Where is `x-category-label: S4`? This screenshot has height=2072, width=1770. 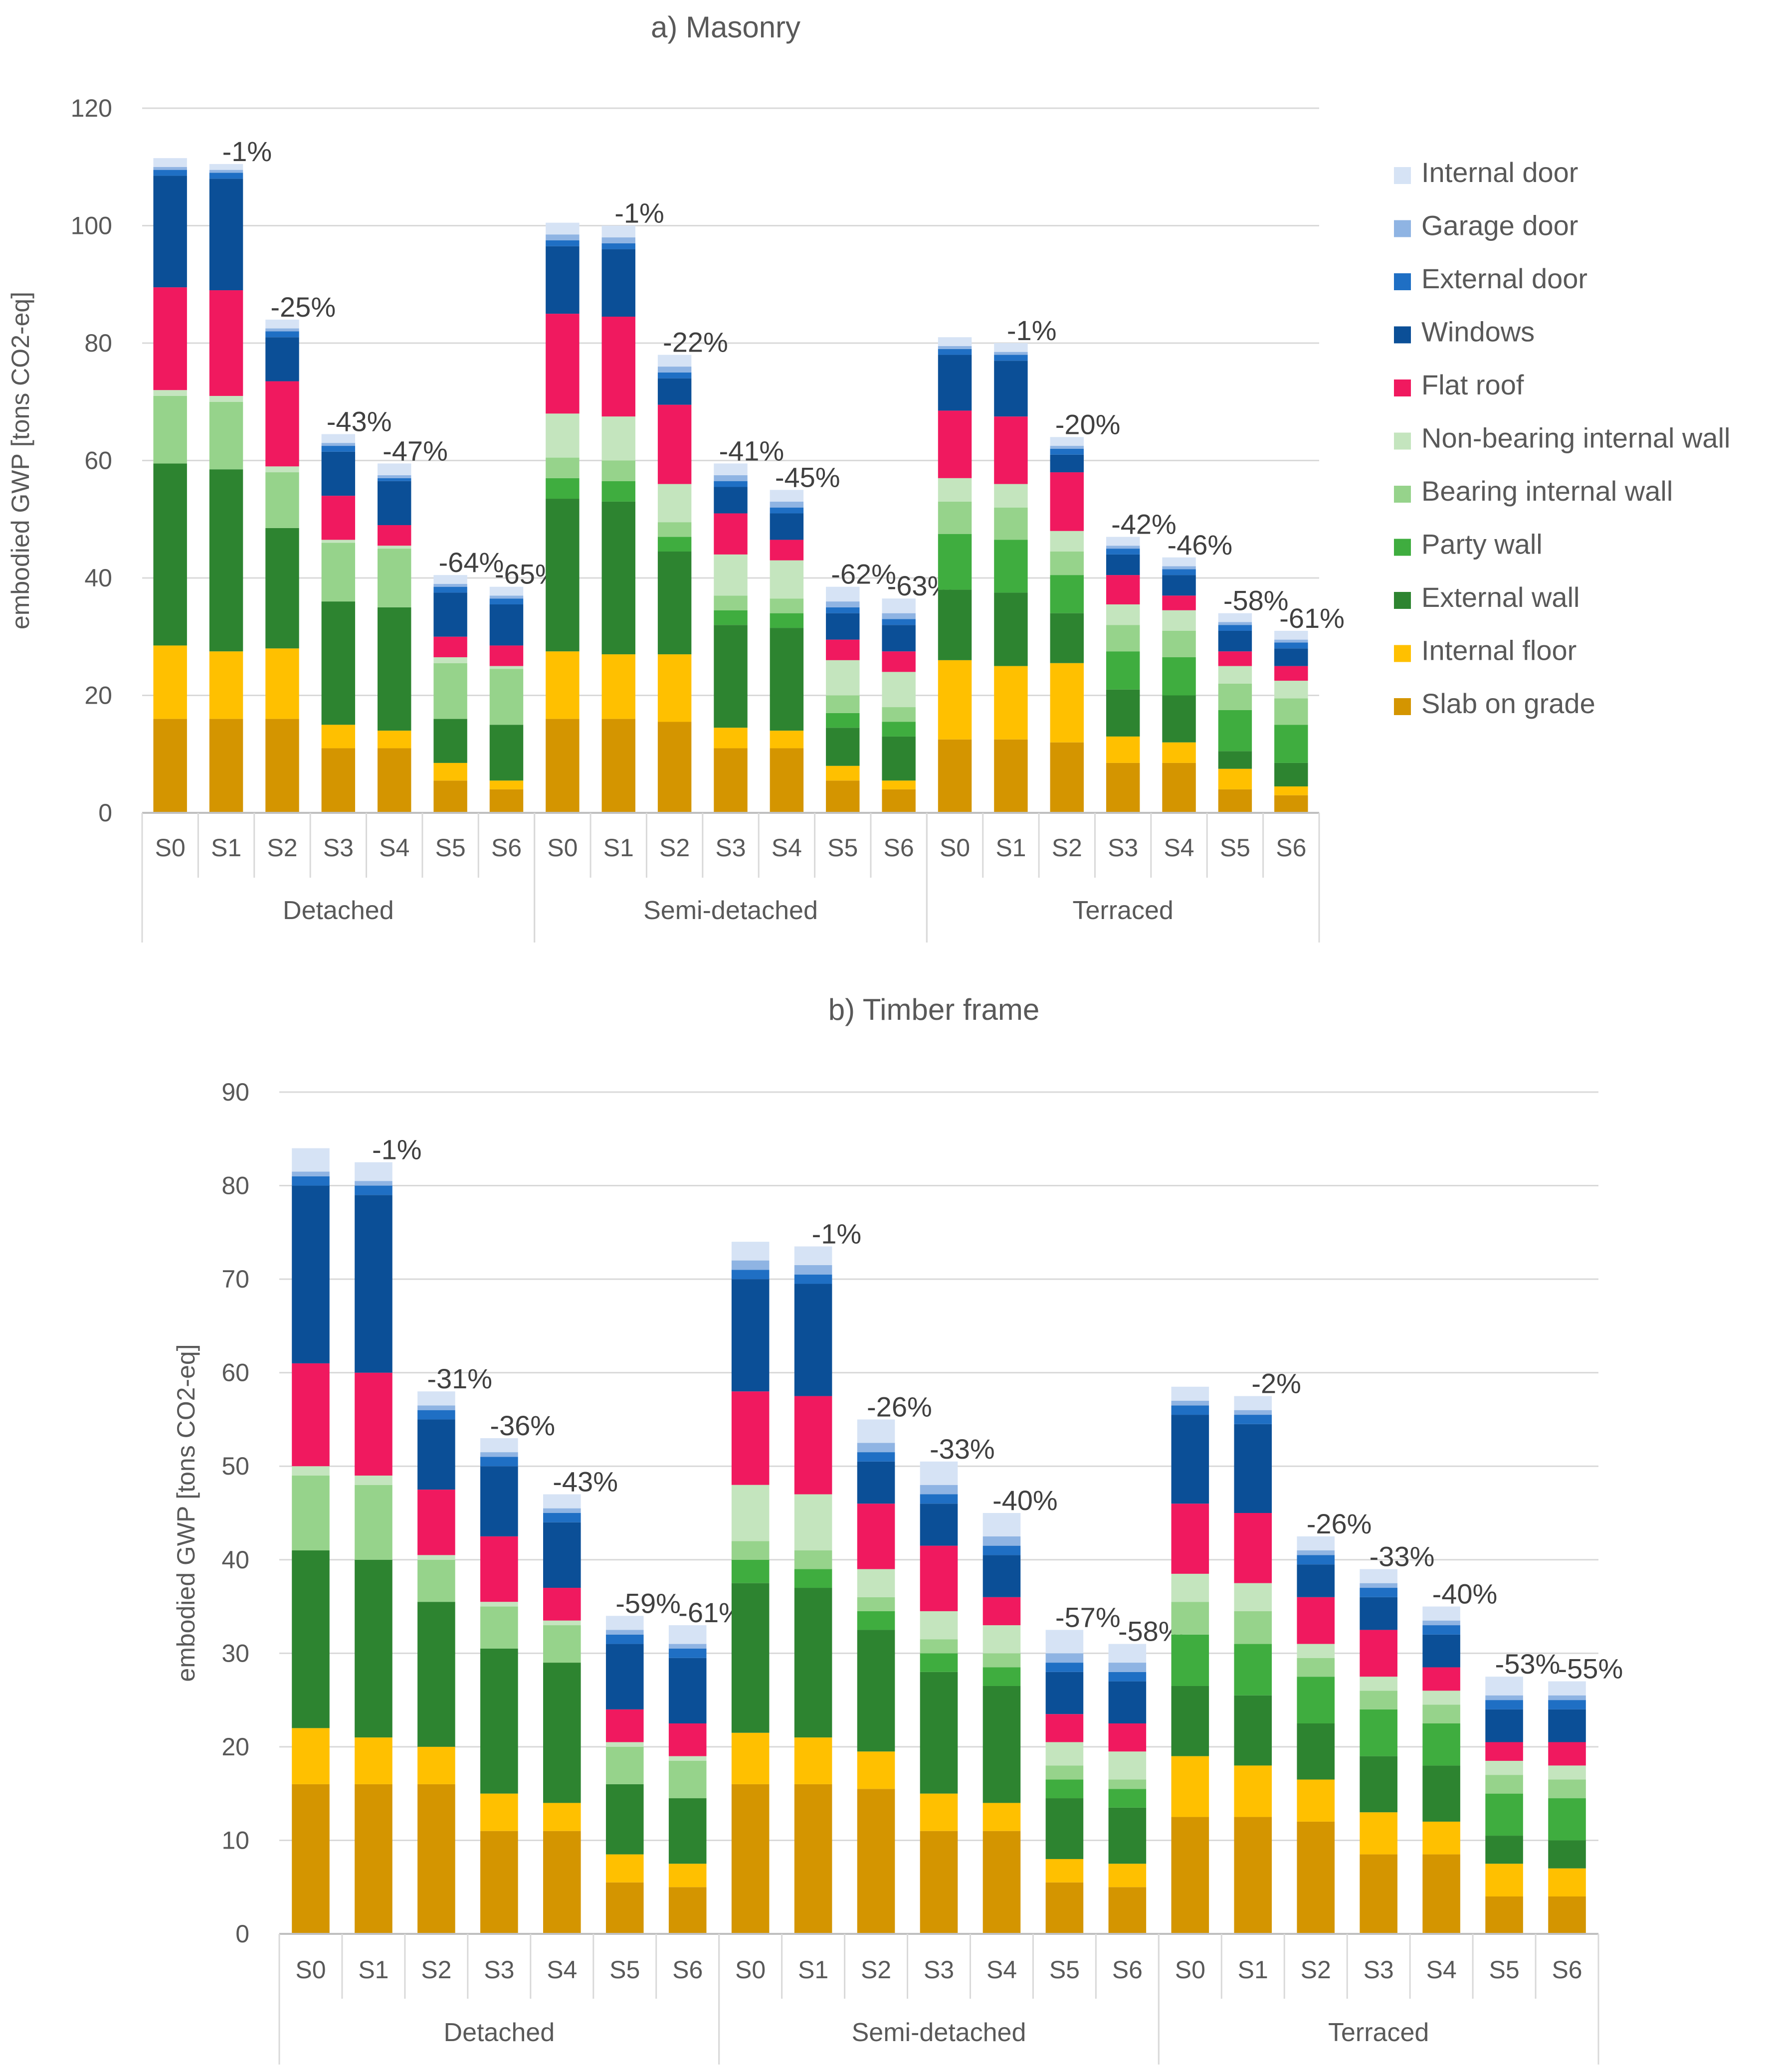 x-category-label: S4 is located at coordinates (1441, 1970).